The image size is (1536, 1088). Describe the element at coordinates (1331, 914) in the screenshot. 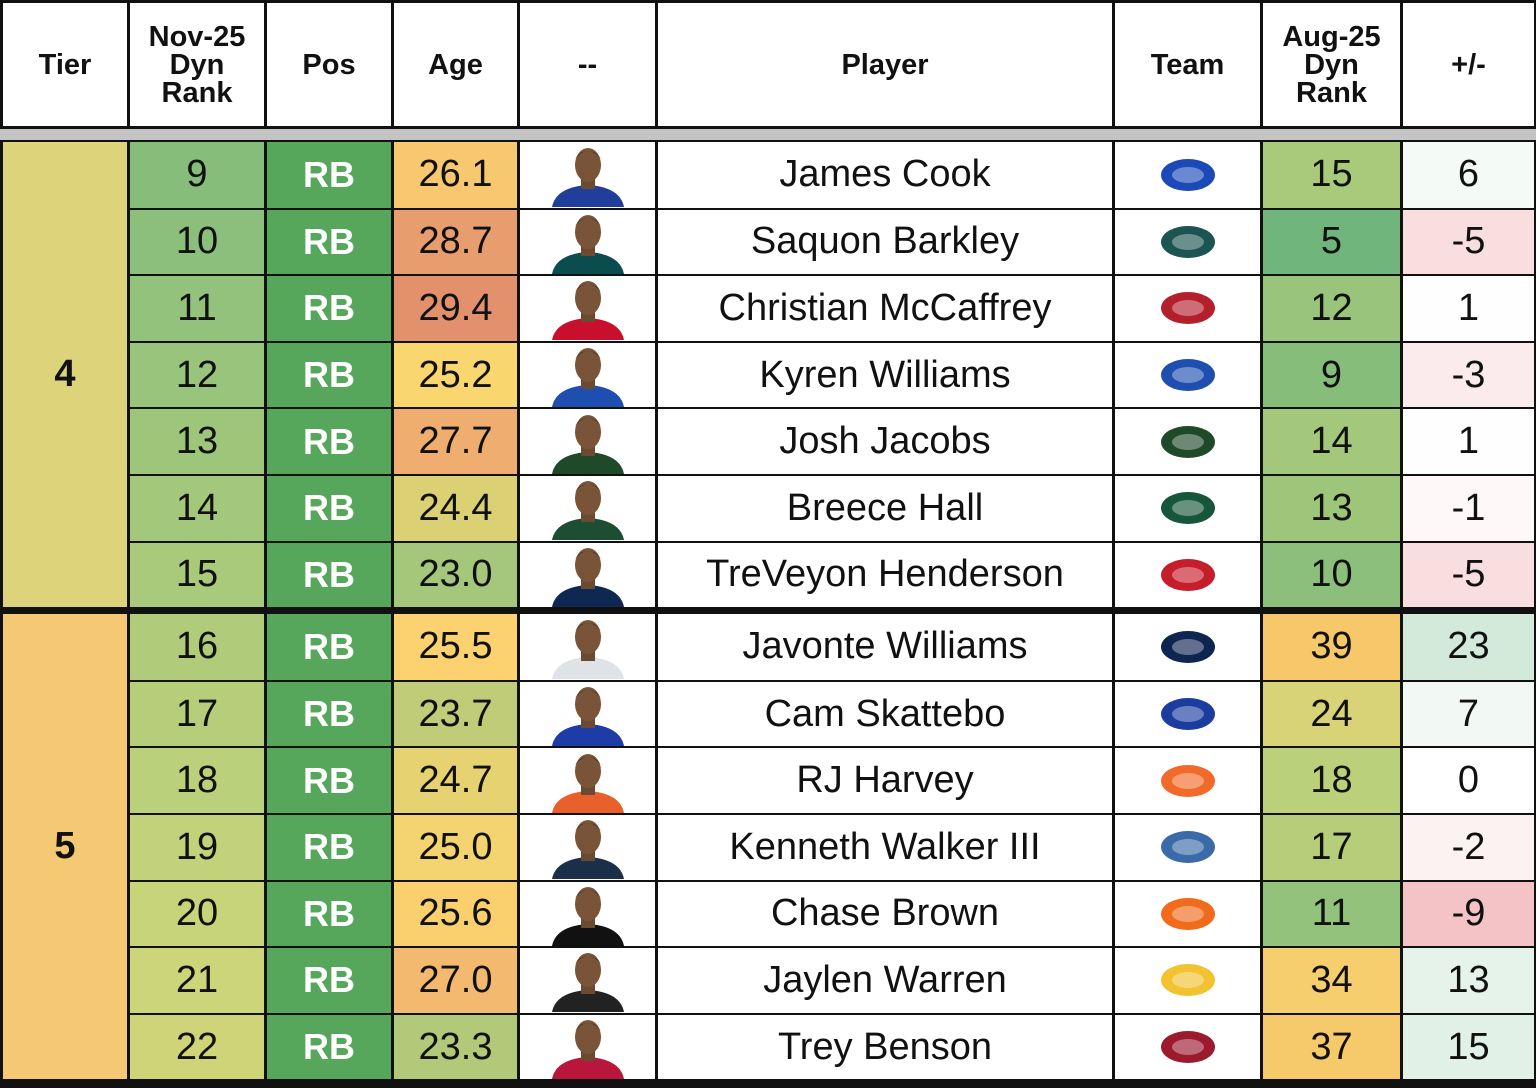

I see `aug-rank: 11` at that location.